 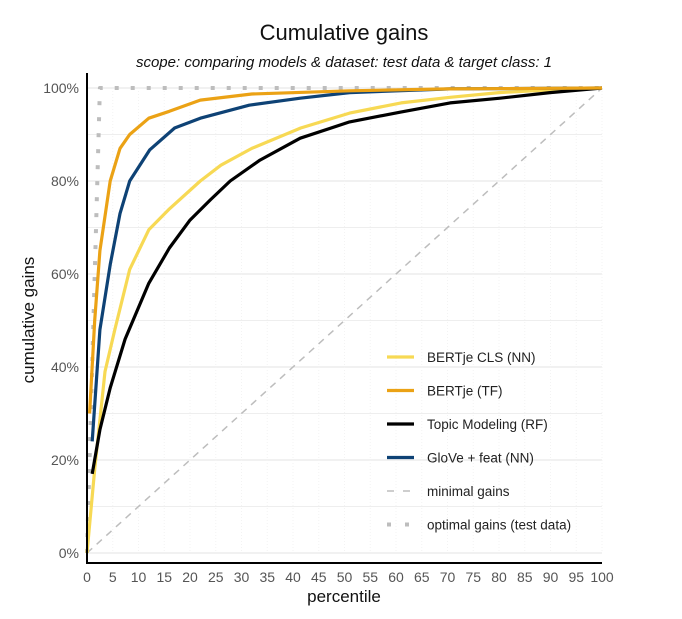 I want to click on x-tick-label: 20, so click(x=190, y=577).